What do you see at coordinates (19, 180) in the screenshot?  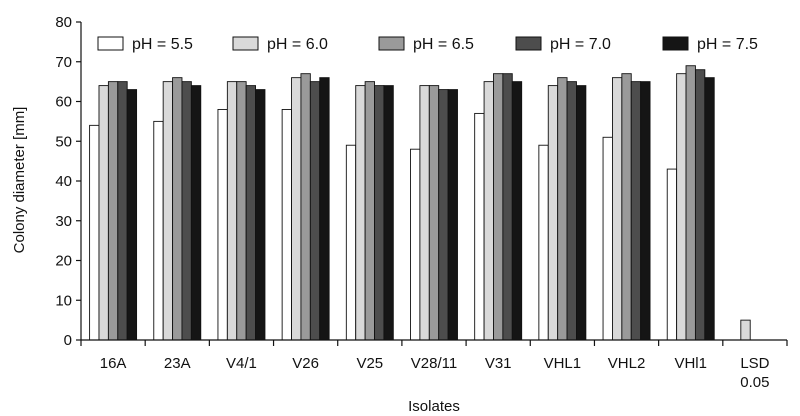 I see `y-axis-title: Colony diameter [mm]` at bounding box center [19, 180].